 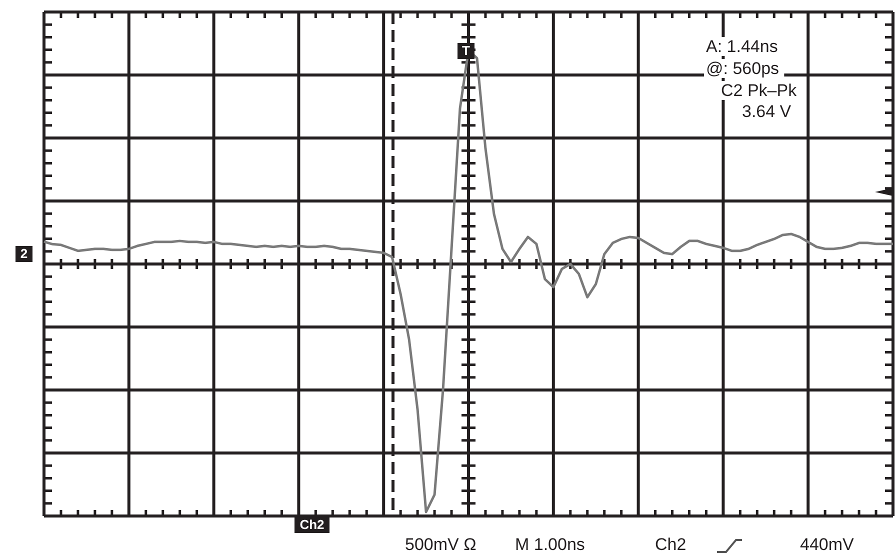 What do you see at coordinates (466, 50) in the screenshot?
I see `annotation: T` at bounding box center [466, 50].